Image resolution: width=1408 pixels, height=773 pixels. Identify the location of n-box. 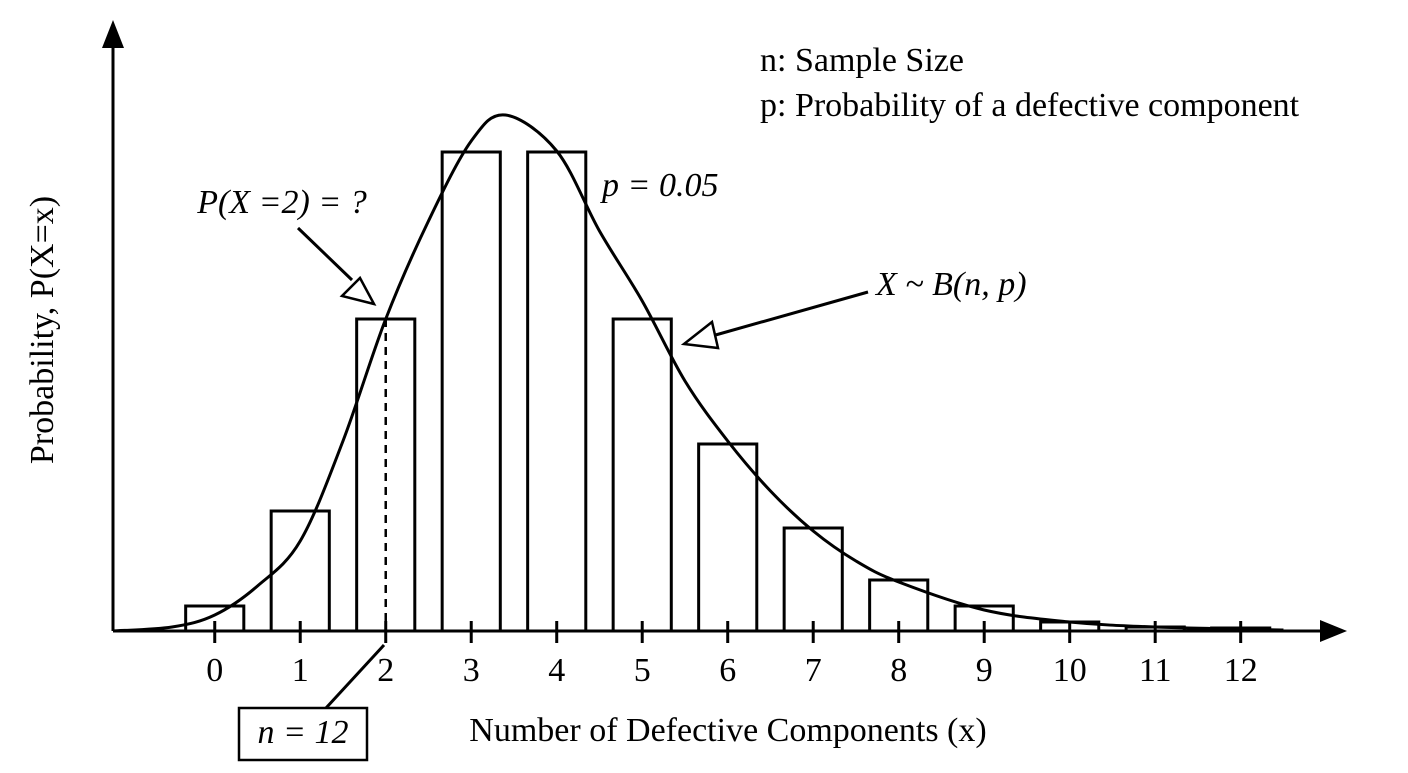
(303, 734).